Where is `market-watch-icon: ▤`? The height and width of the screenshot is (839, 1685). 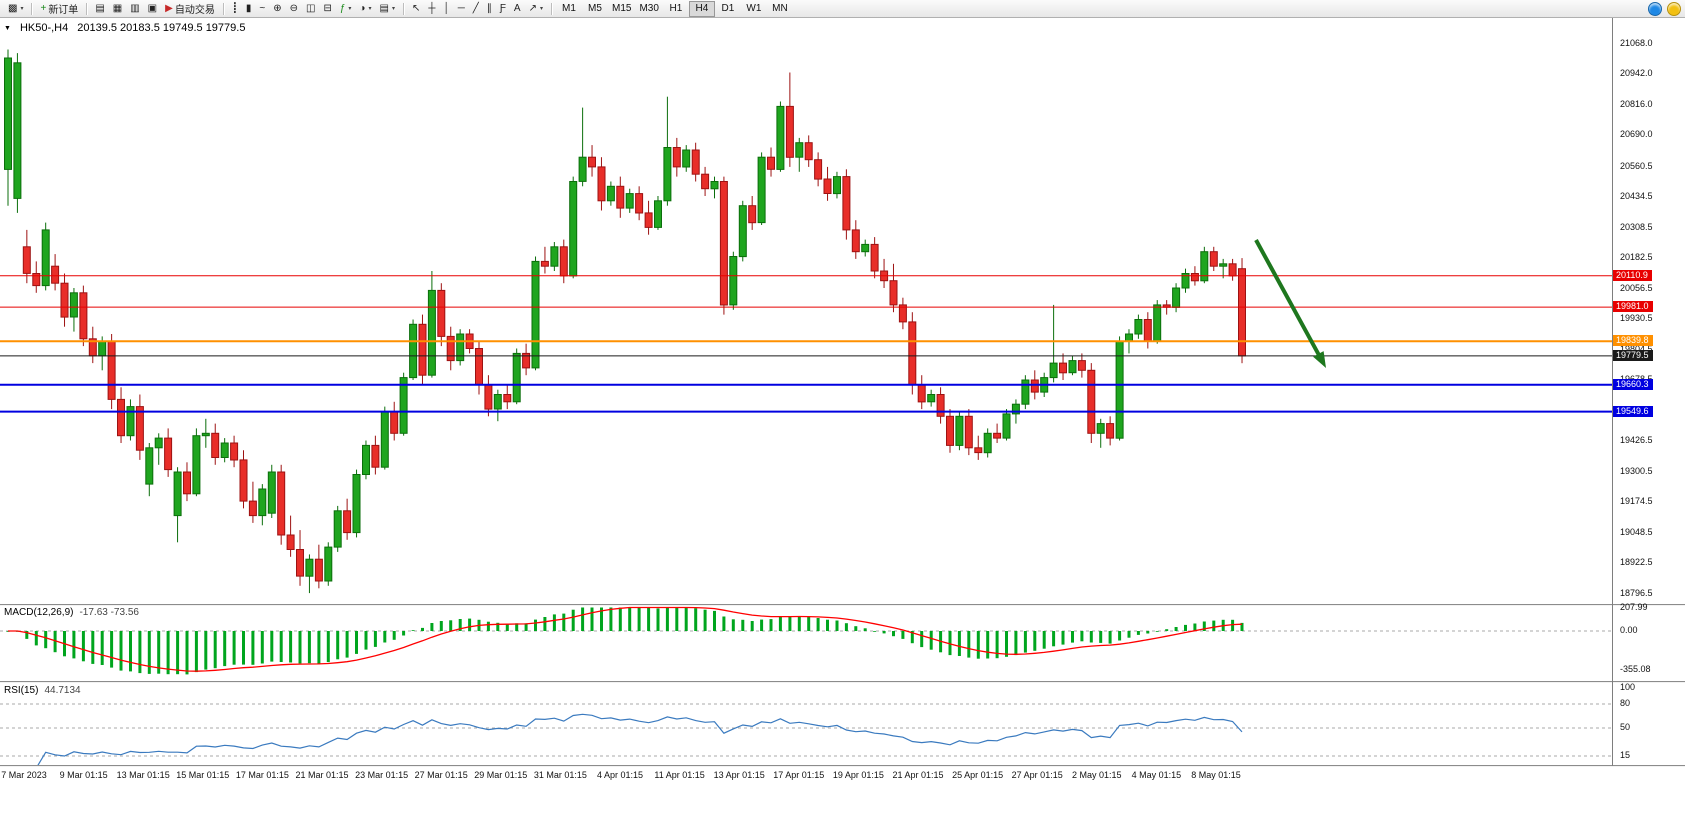 market-watch-icon: ▤ is located at coordinates (100, 8).